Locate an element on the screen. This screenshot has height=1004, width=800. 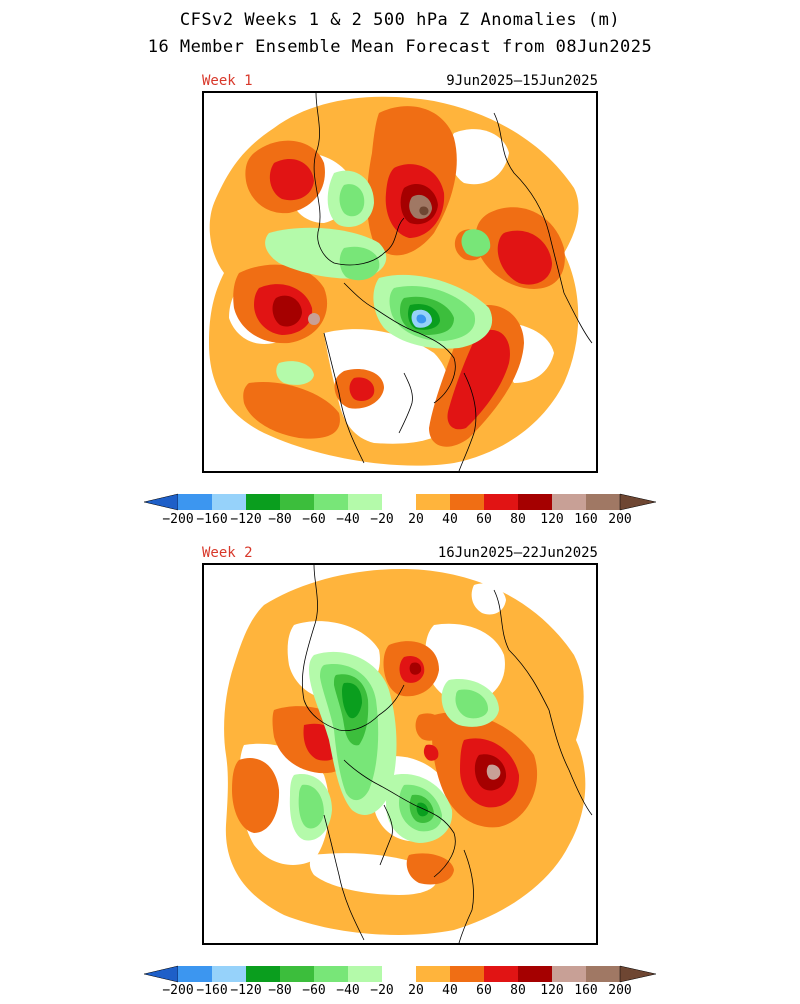
week1-colorbar-label: −80 is located at coordinates (280, 519).